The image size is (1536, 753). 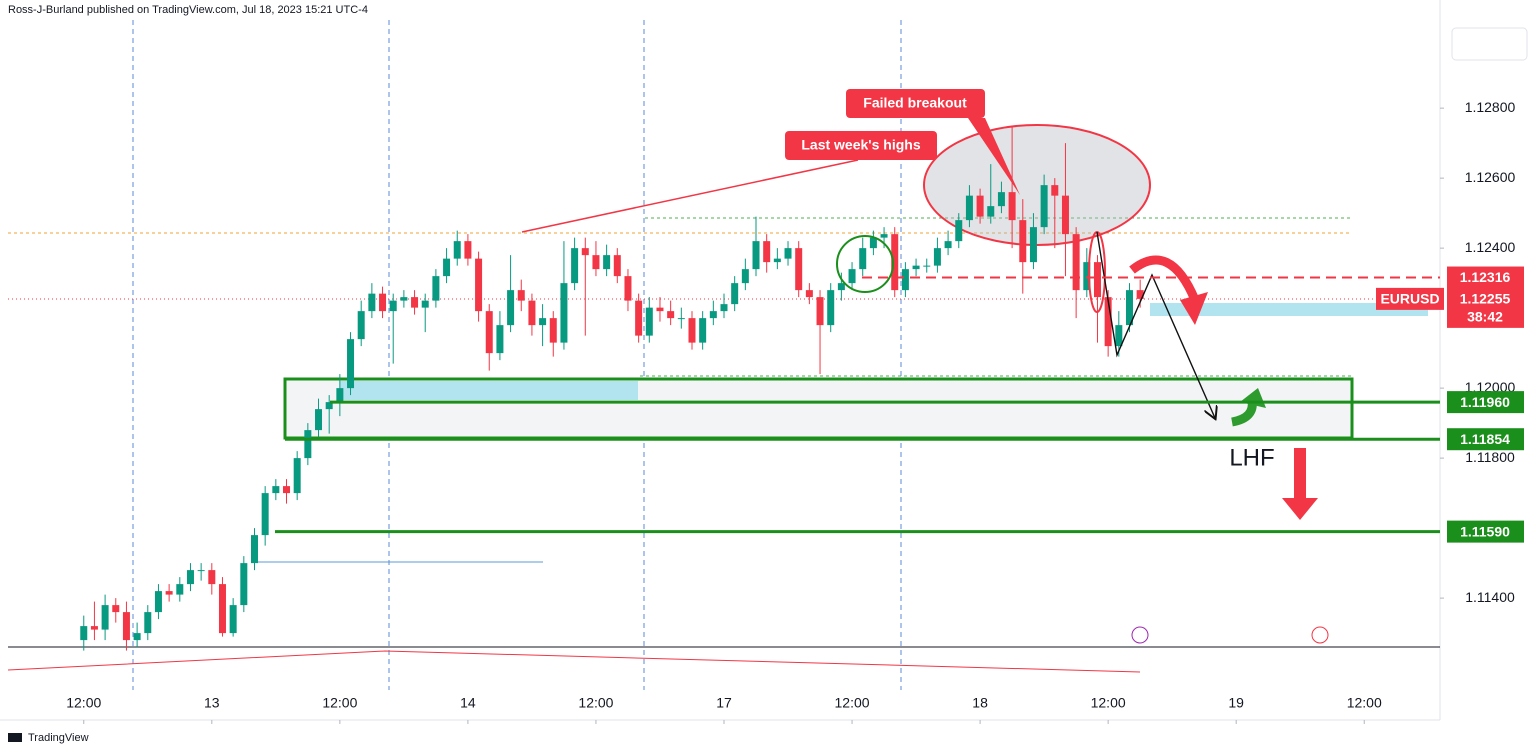 What do you see at coordinates (1485, 277) in the screenshot?
I see `level-label: 1.12316` at bounding box center [1485, 277].